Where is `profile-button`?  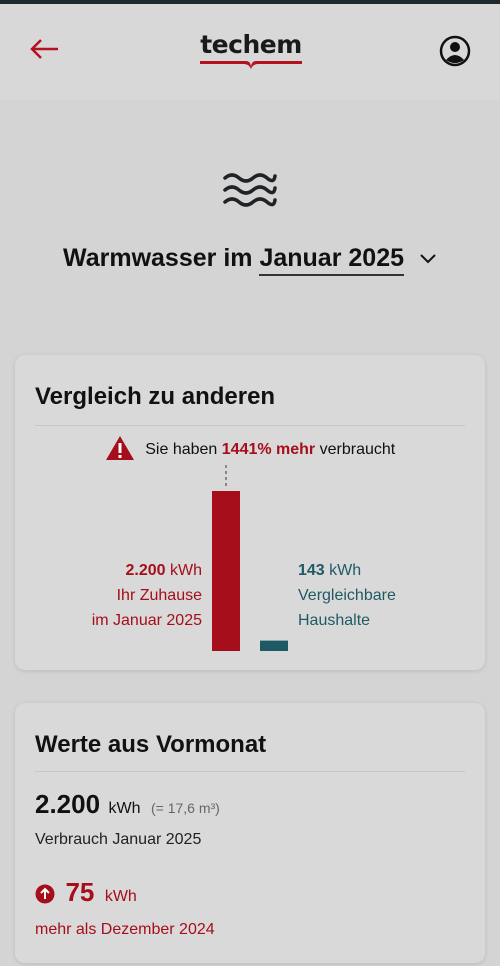 profile-button is located at coordinates (455, 51).